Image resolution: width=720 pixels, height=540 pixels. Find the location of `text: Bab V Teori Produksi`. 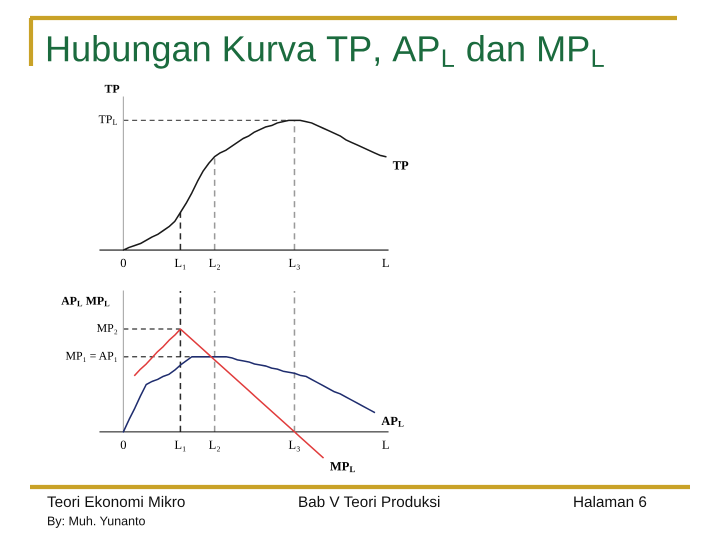

text: Bab V Teori Produksi is located at coordinates (369, 502).